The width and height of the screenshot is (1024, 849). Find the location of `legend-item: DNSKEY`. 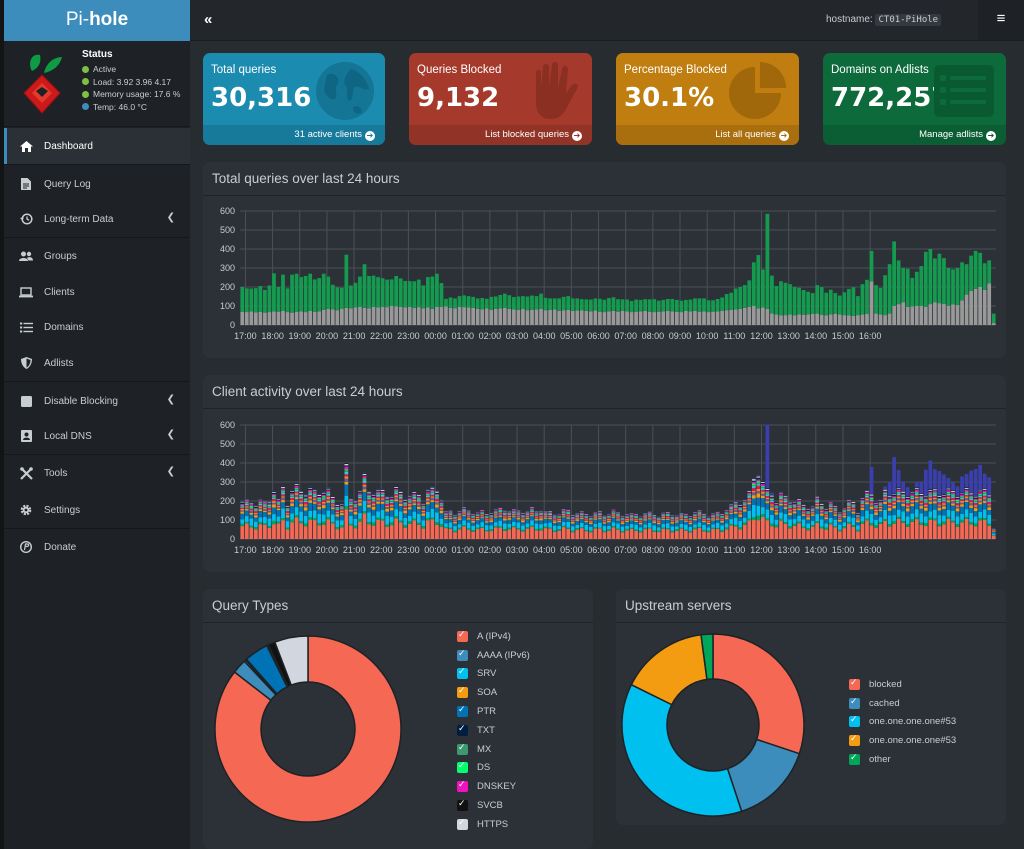

legend-item: DNSKEY is located at coordinates (493, 786).